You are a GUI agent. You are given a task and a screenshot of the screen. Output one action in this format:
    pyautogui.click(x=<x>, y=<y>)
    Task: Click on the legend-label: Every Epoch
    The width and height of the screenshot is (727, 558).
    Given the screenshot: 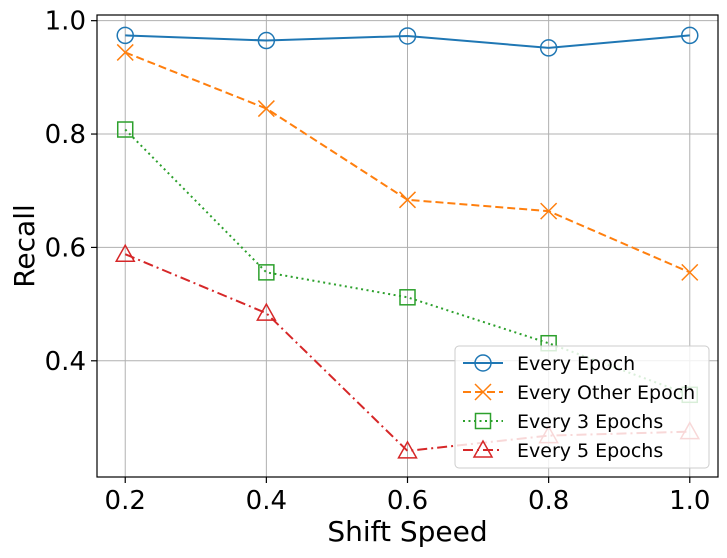 What is the action you would take?
    pyautogui.click(x=576, y=364)
    